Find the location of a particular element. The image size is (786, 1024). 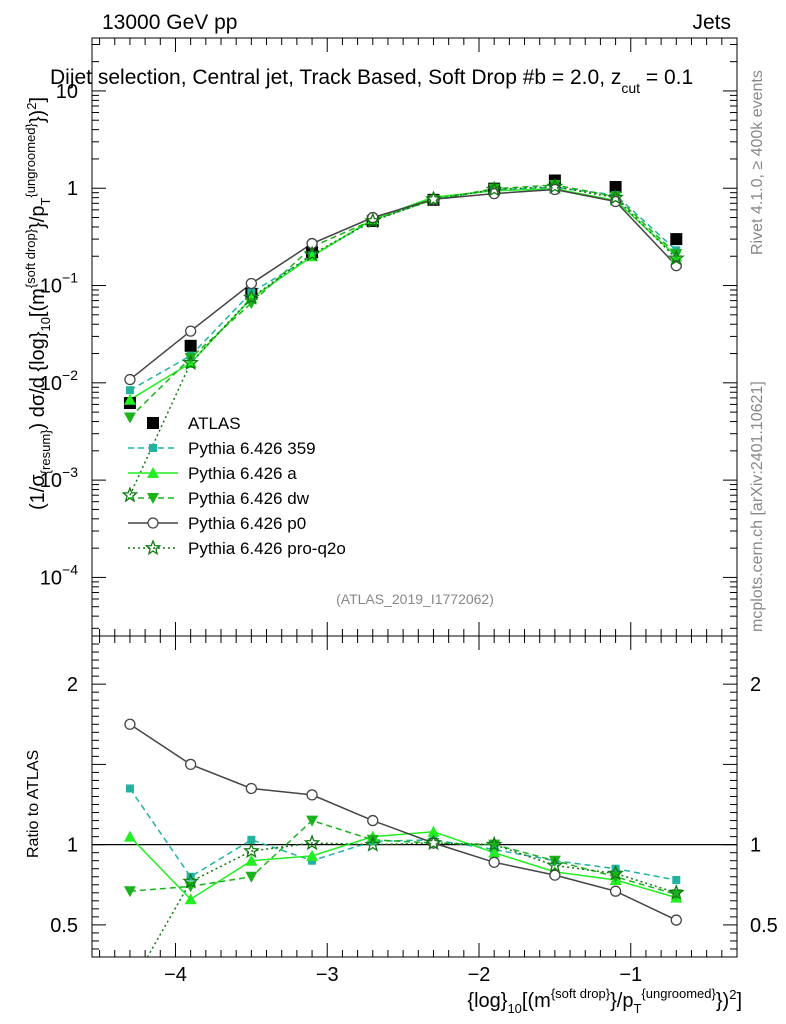

main-y-tick-label: 1 is located at coordinates (72, 189).